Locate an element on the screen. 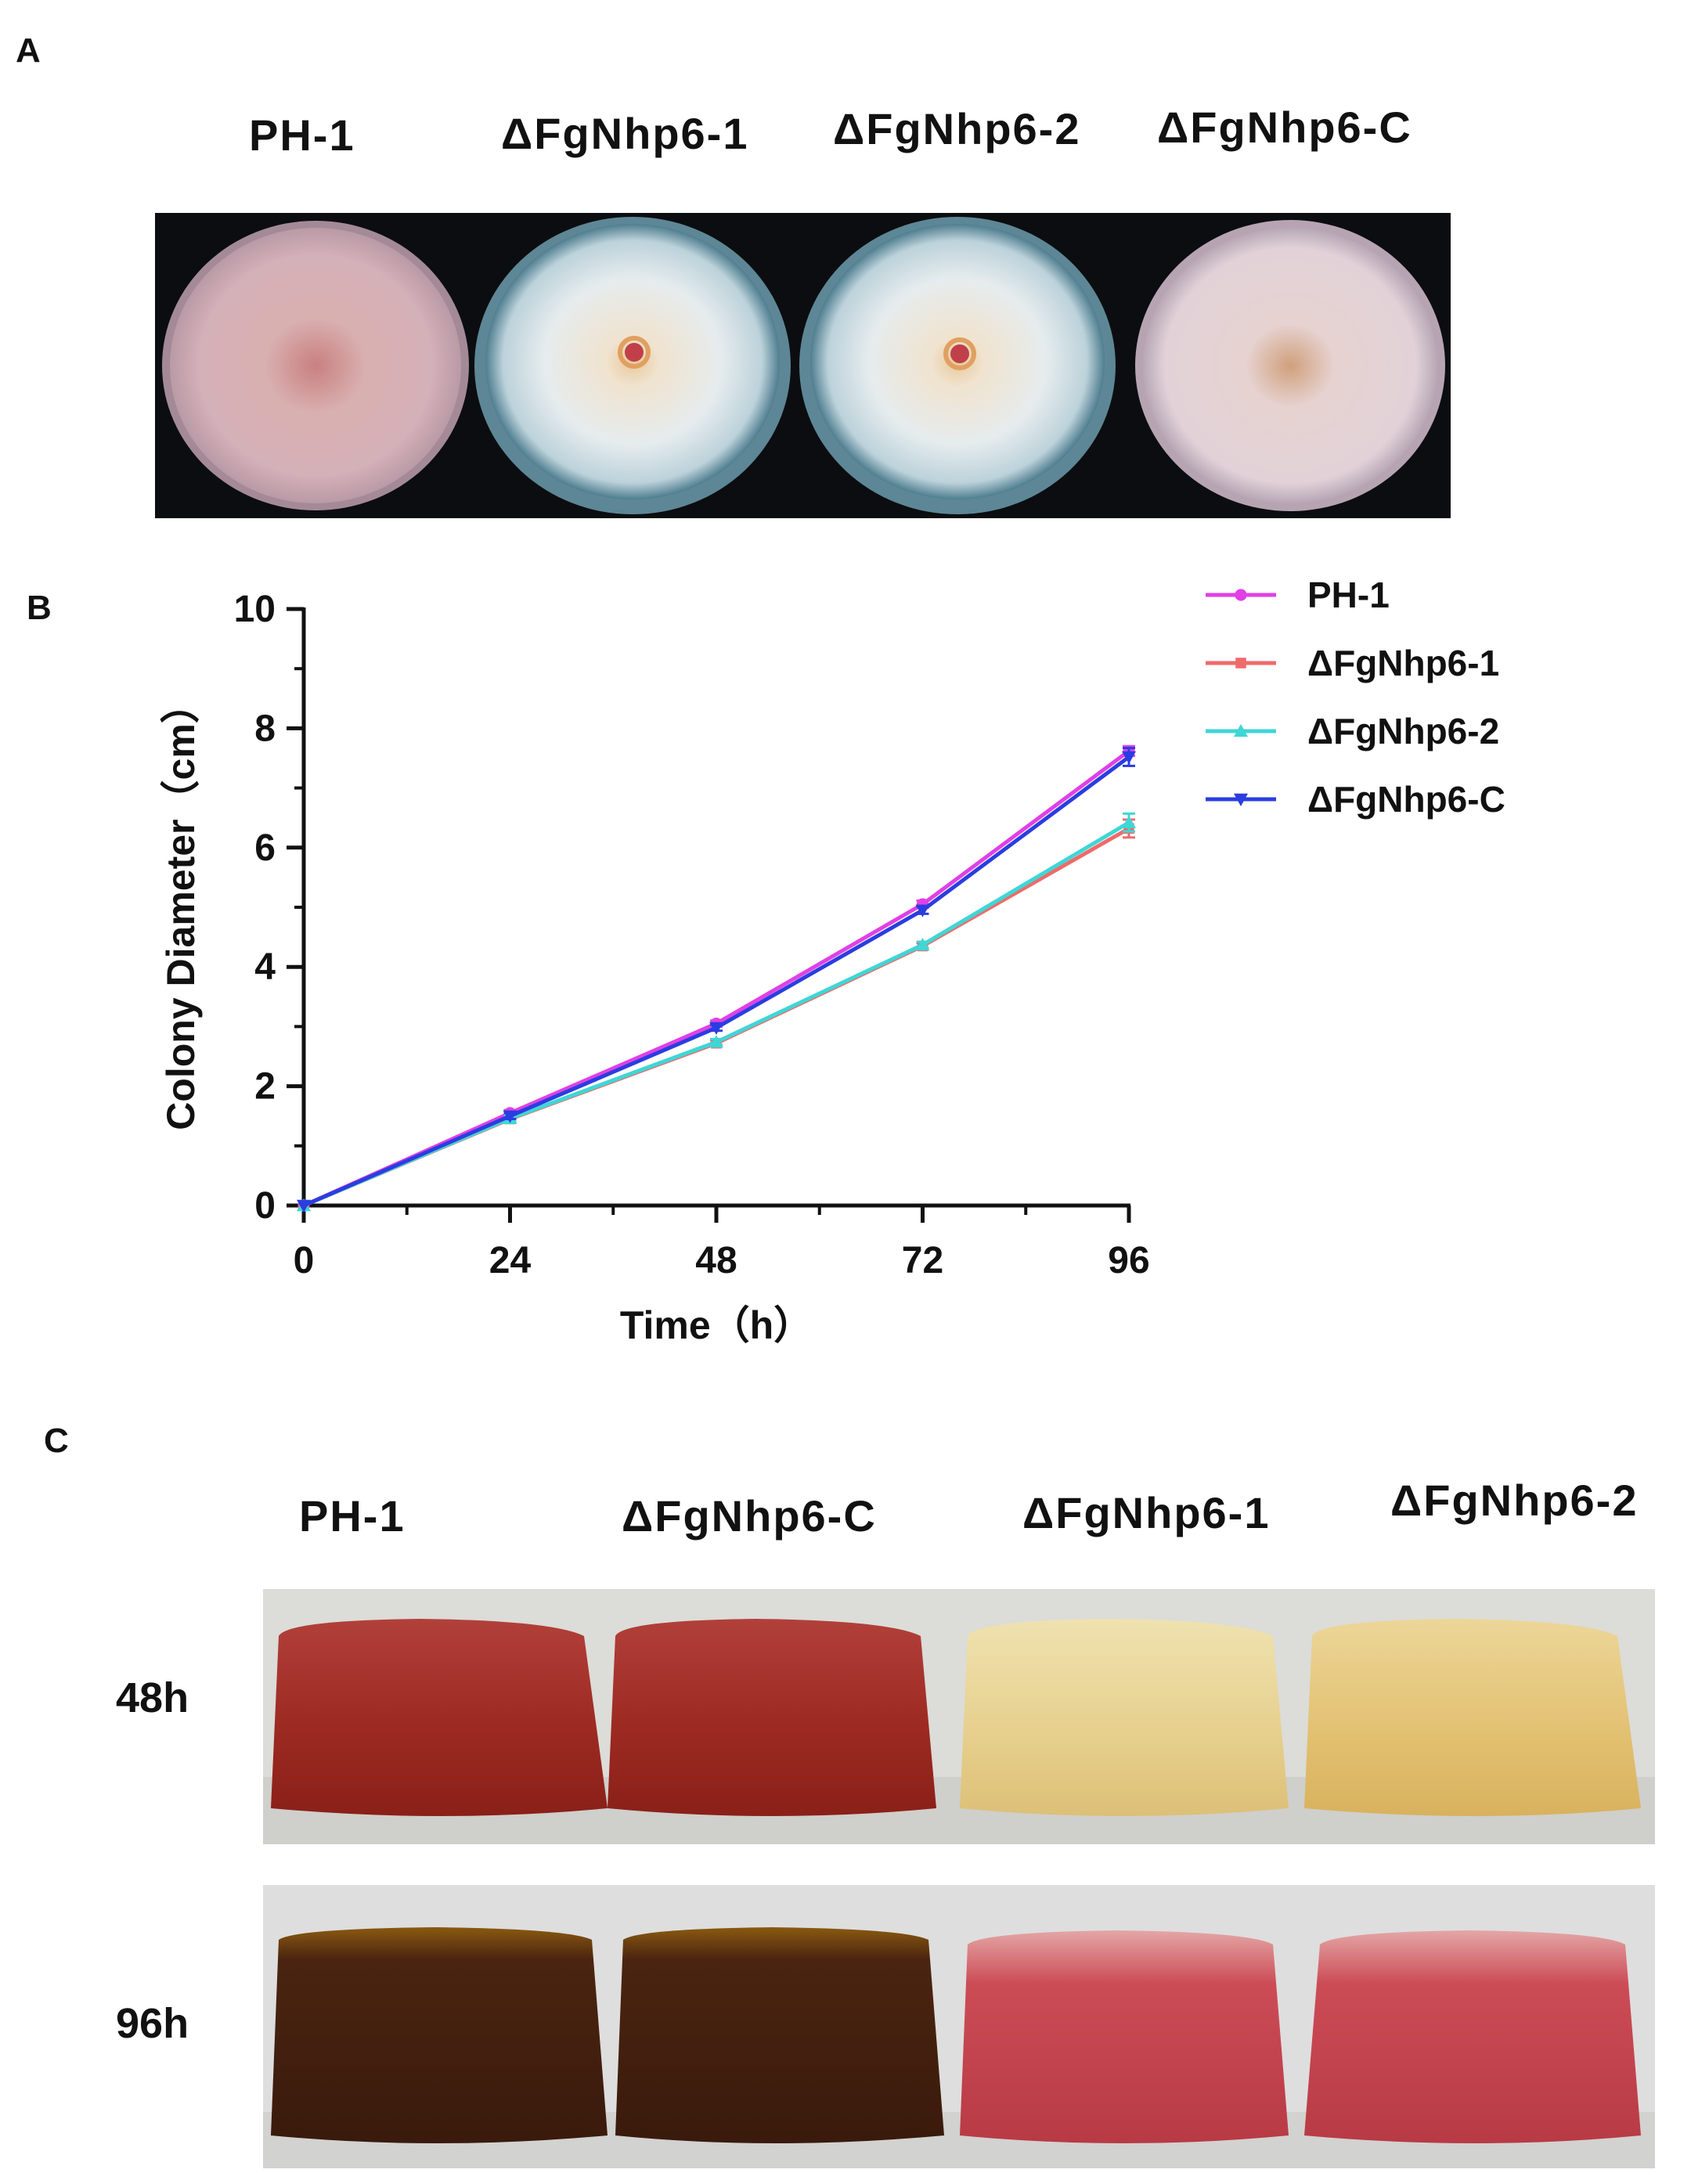 This screenshot has height=2184, width=1691. panel-c-label-ph1: PH-1 is located at coordinates (352, 1516).